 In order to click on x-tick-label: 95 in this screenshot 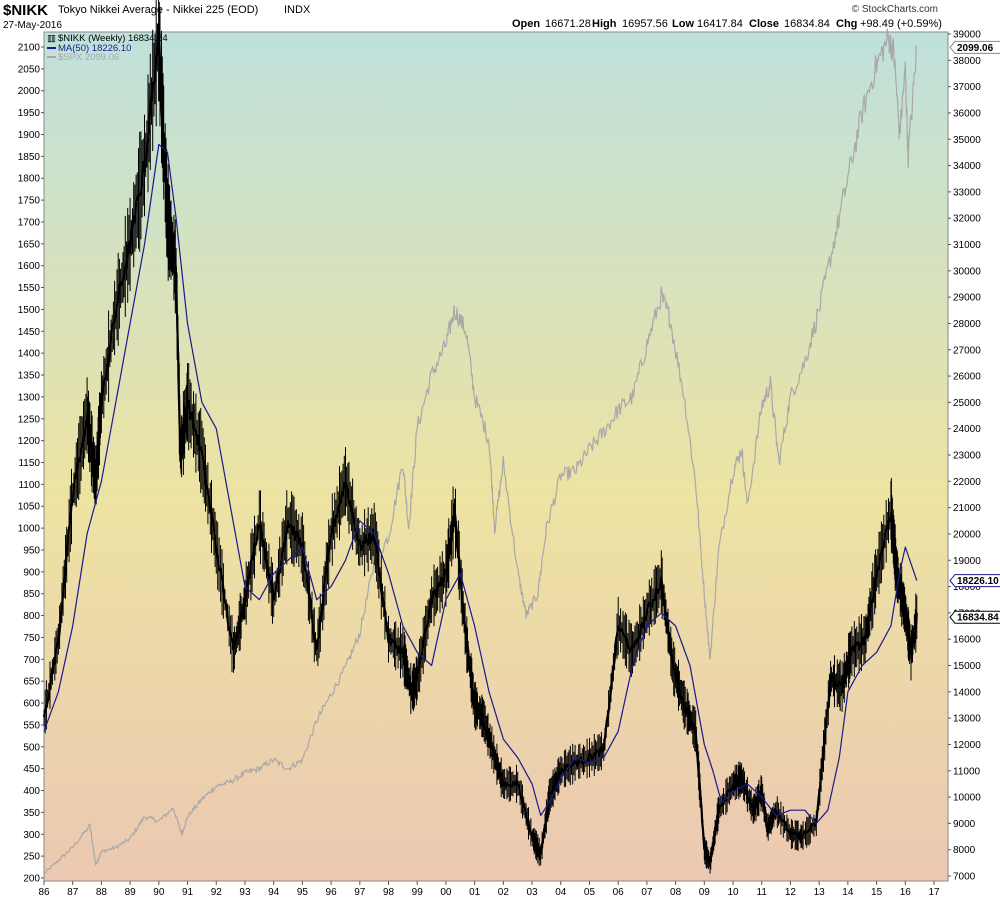, I will do `click(303, 892)`.